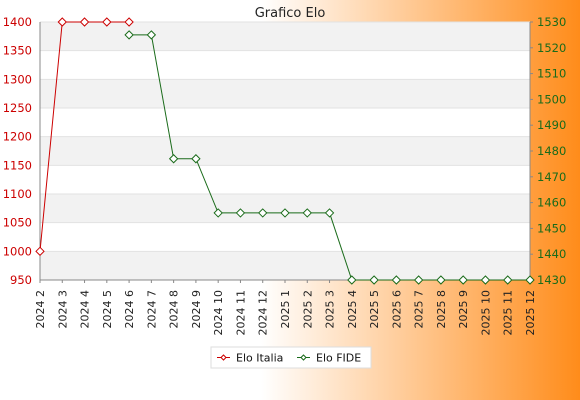  Describe the element at coordinates (17, 137) in the screenshot. I see `y-left-tick-label: 1200` at that location.